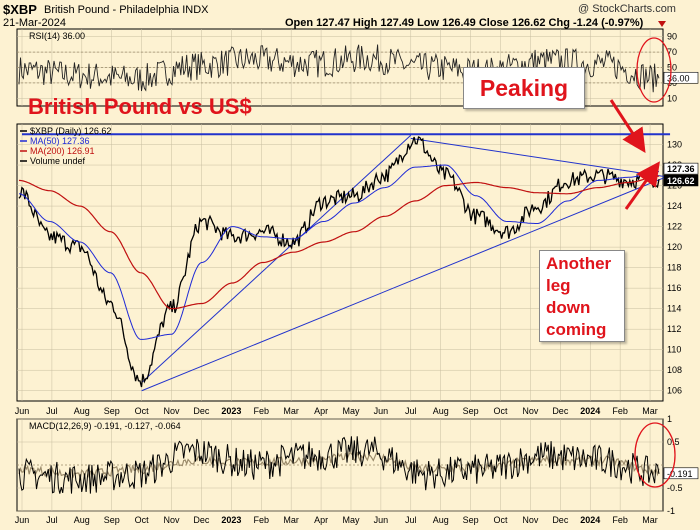 Image resolution: width=700 pixels, height=530 pixels. Describe the element at coordinates (669, 419) in the screenshot. I see `macd-panel-tick-label: 1` at that location.